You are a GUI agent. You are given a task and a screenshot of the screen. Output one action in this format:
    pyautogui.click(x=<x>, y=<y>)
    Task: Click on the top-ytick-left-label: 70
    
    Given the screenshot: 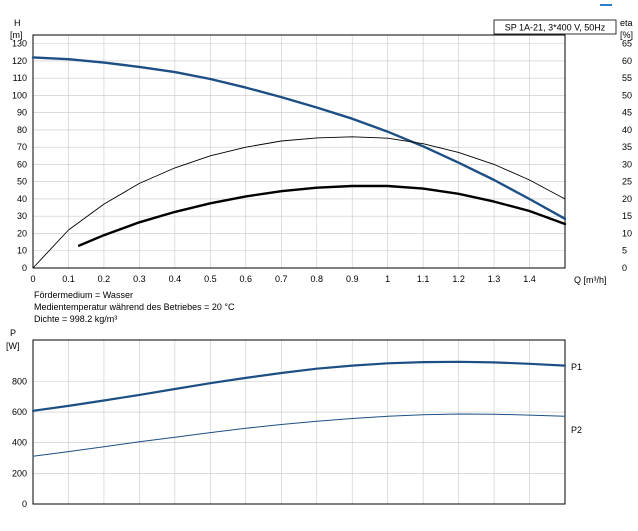 What is the action you would take?
    pyautogui.click(x=22, y=147)
    